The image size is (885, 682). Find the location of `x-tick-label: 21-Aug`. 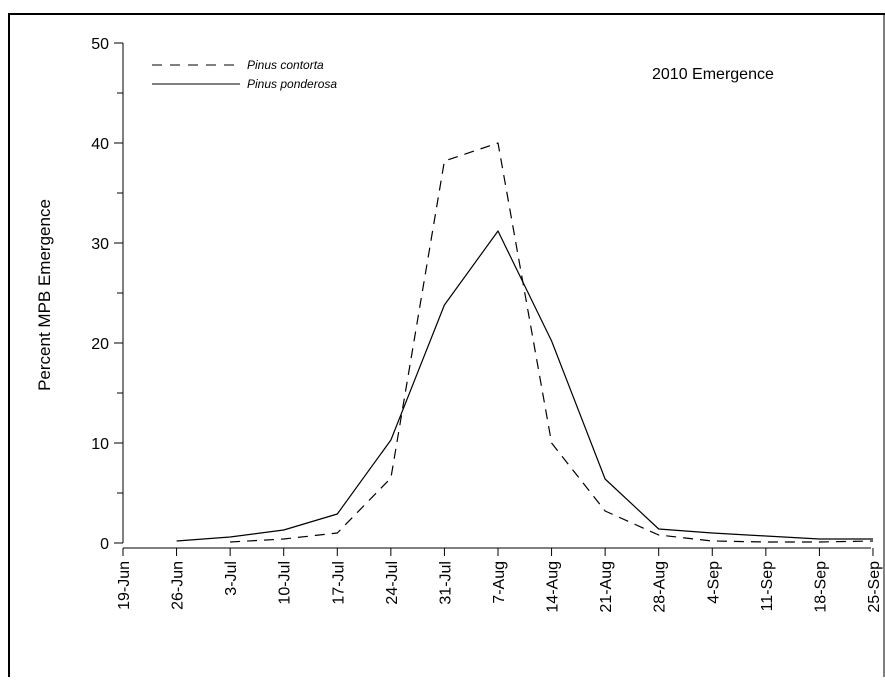

x-tick-label: 21-Aug is located at coordinates (606, 587).